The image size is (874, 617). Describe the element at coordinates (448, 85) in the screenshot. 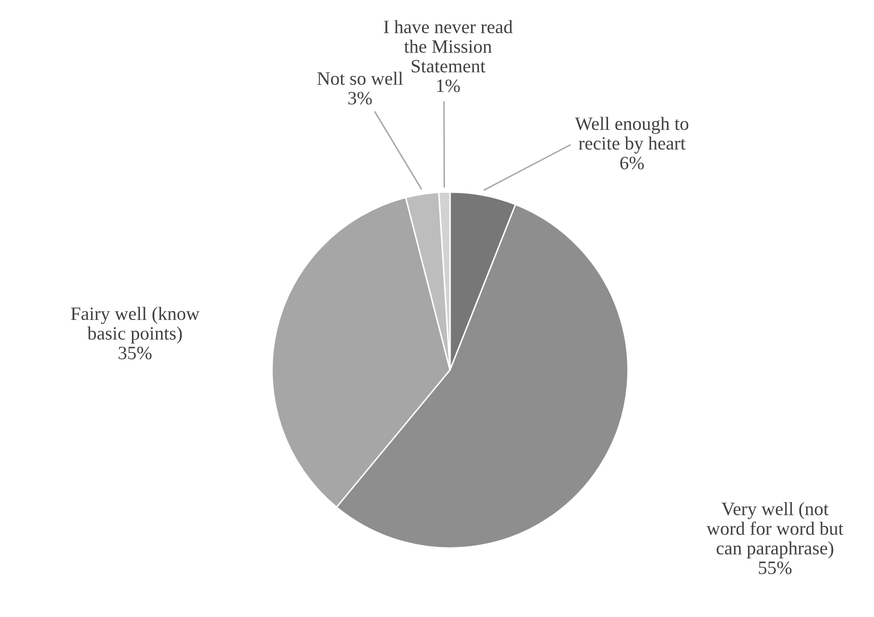

I see `data-label: 1%` at that location.